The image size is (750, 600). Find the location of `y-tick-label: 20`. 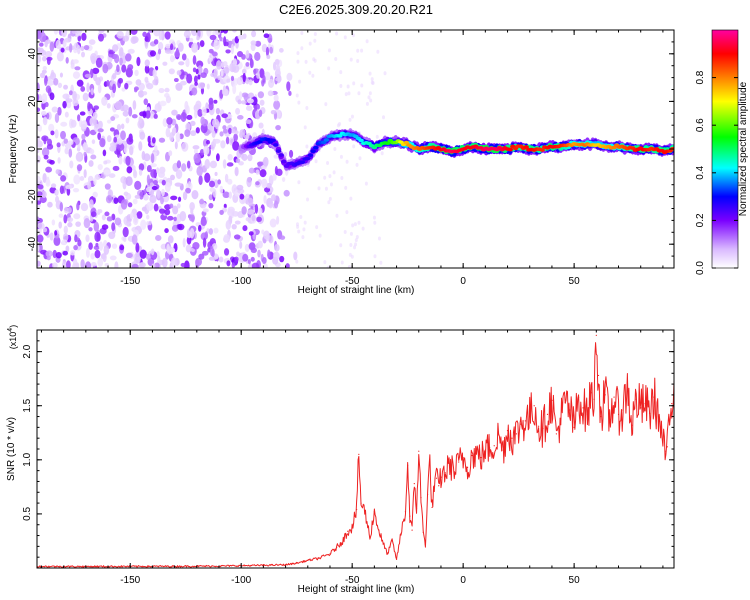

y-tick-label: 20 is located at coordinates (32, 101).